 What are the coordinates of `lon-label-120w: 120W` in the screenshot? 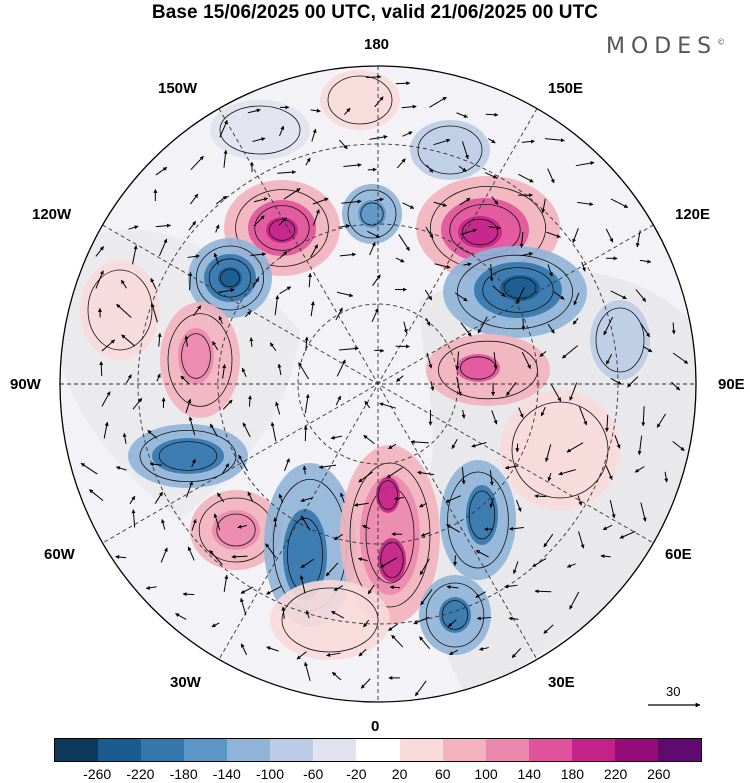 It's located at (52, 214).